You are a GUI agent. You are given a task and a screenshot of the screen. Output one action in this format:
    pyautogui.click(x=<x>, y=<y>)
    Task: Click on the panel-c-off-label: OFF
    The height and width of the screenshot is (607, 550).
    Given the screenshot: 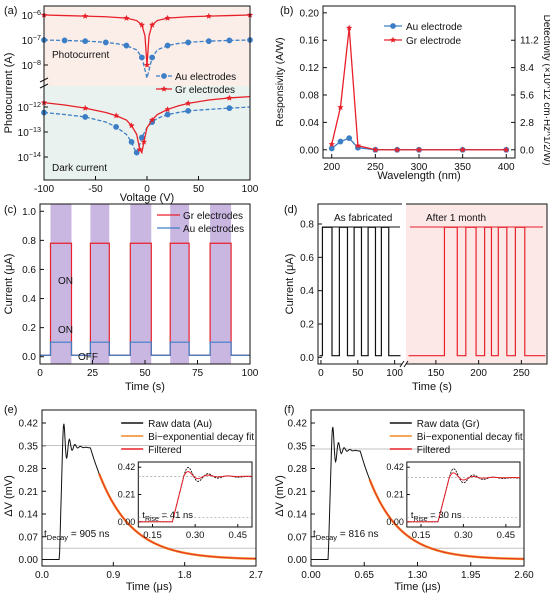 What is the action you would take?
    pyautogui.click(x=88, y=357)
    